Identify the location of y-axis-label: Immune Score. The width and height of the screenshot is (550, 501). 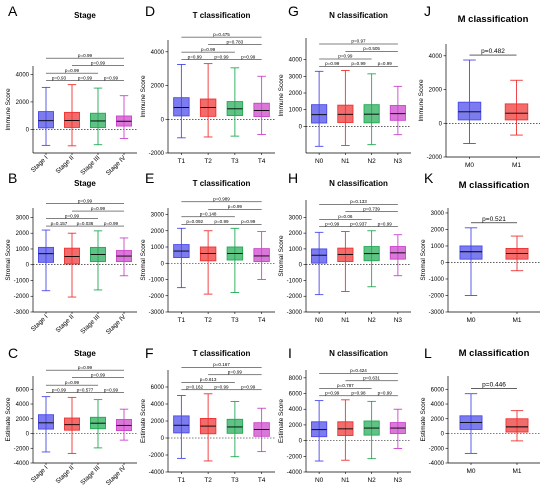
(421, 100).